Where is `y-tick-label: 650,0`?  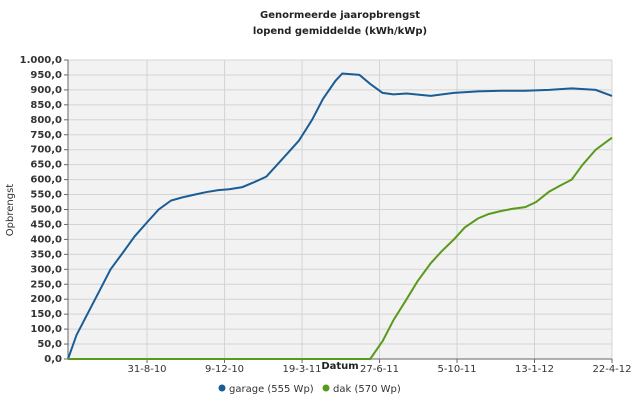
y-tick-label: 650,0 is located at coordinates (46, 165).